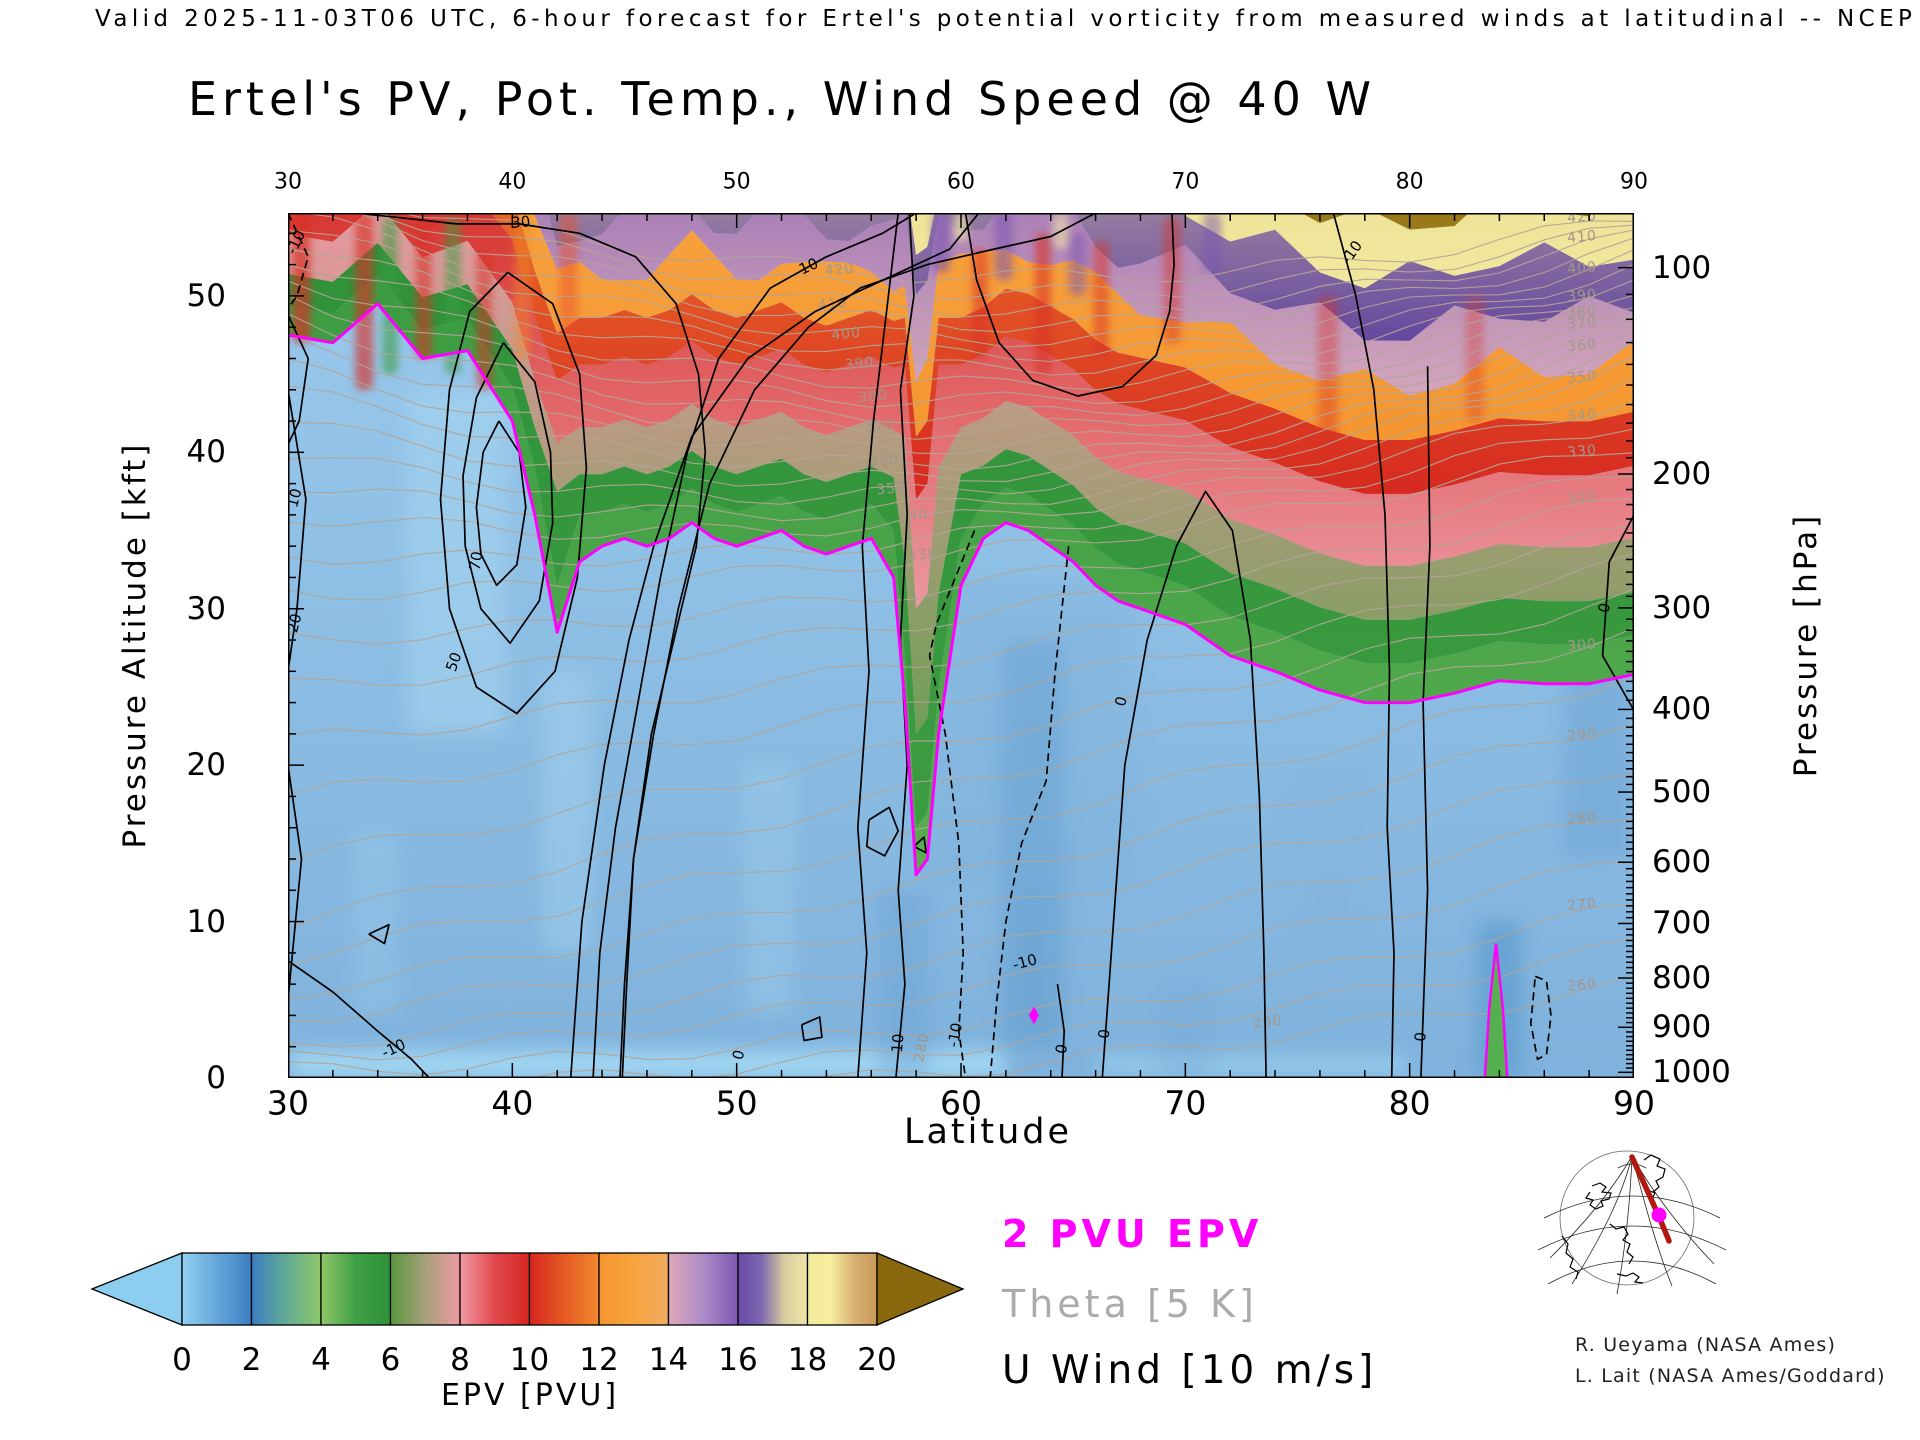 The height and width of the screenshot is (1440, 1920). Describe the element at coordinates (1185, 1103) in the screenshot. I see `x-tick-label: 70` at that location.